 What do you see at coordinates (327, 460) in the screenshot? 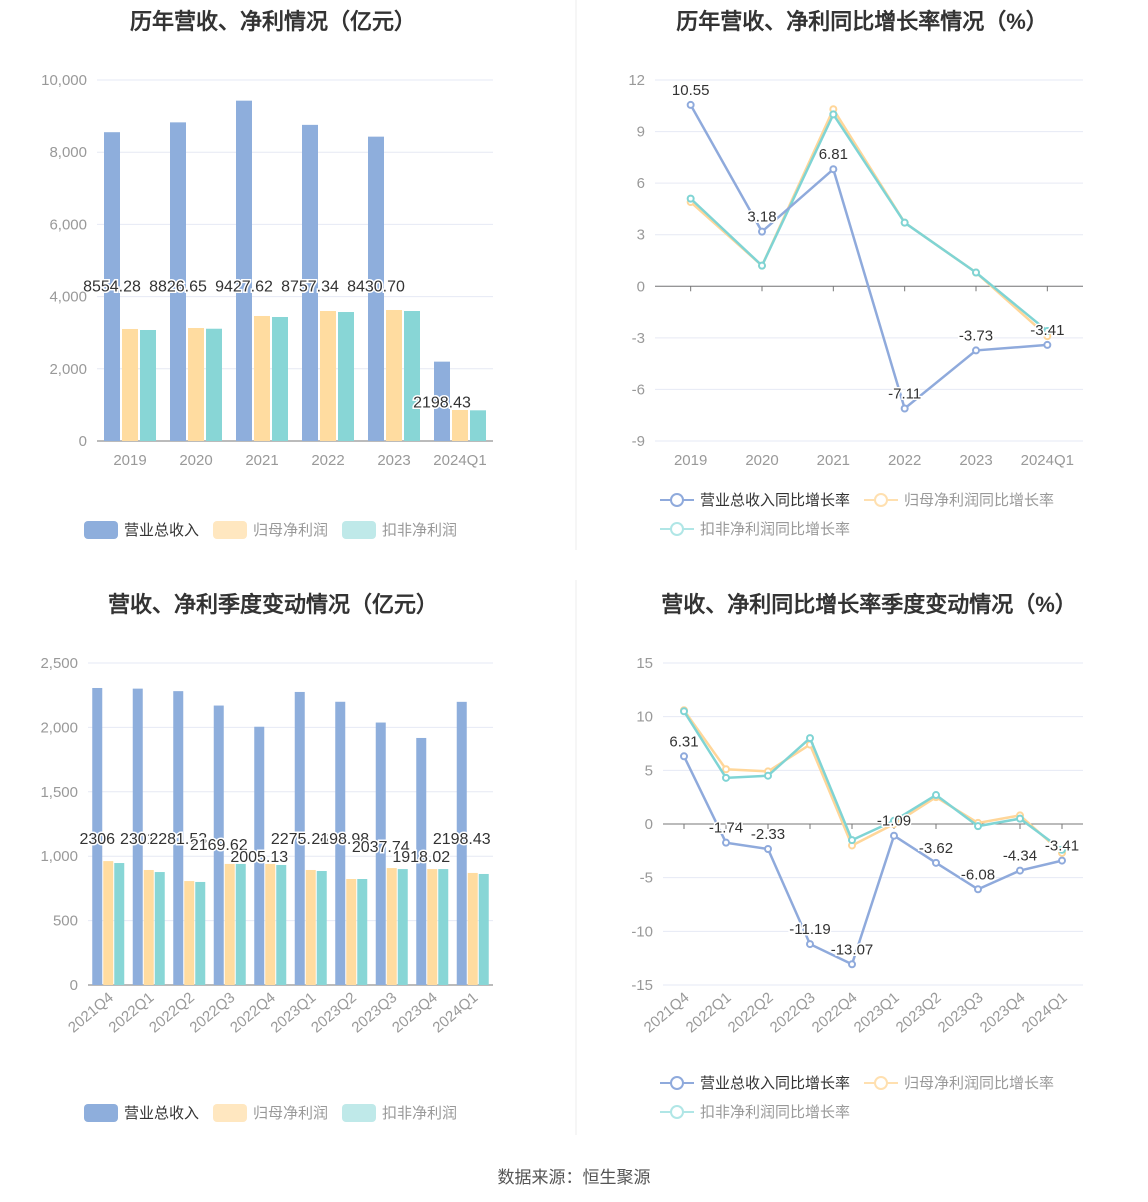
I see `x-tick-label: 2022` at bounding box center [327, 460].